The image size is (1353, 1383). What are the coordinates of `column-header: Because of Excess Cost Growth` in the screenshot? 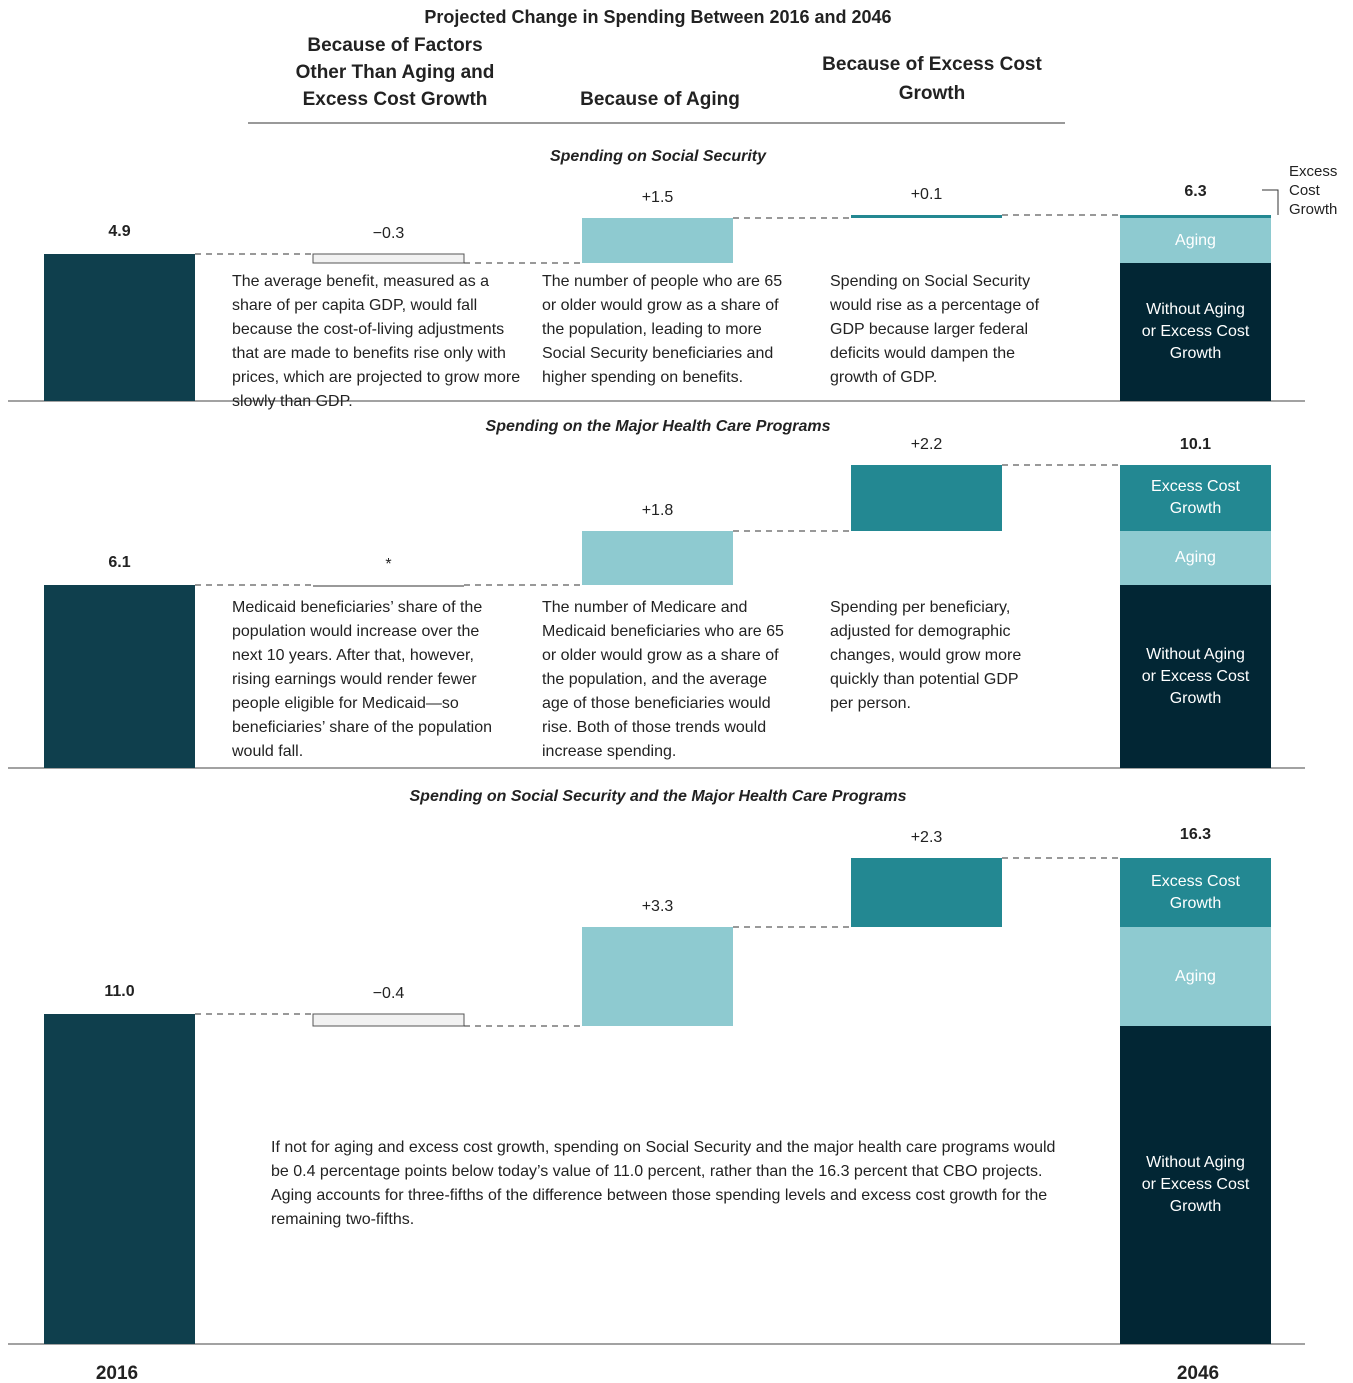 It's located at (932, 79).